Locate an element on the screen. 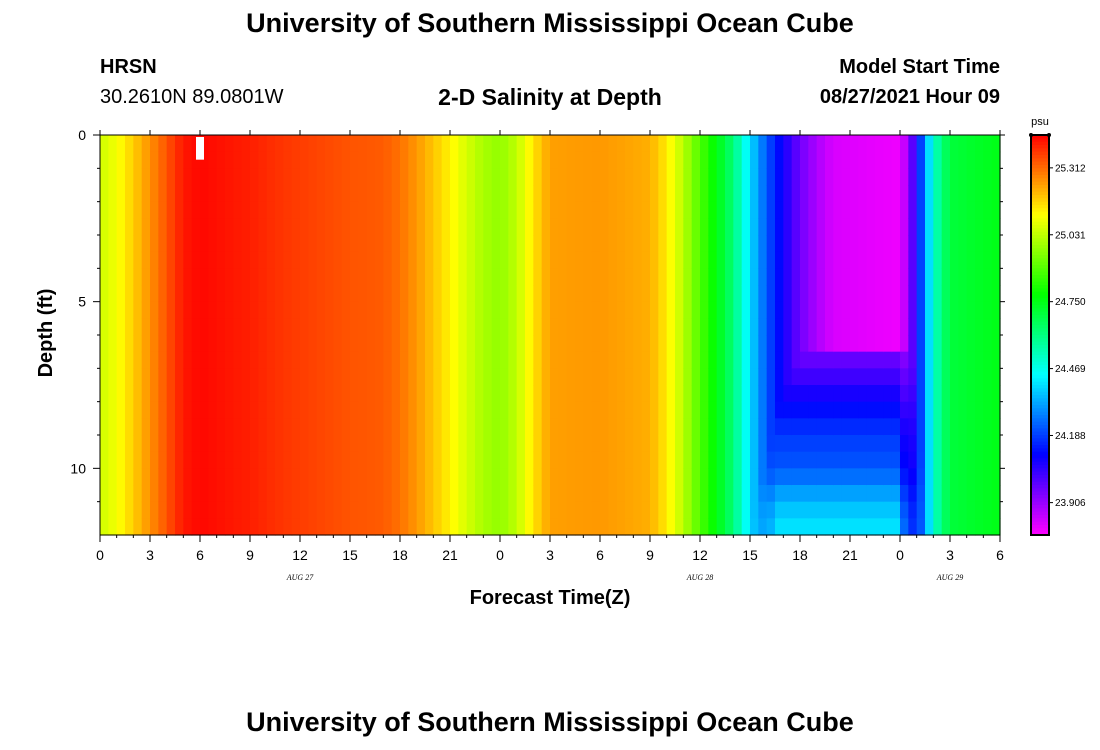 The height and width of the screenshot is (750, 1100). colorbar-tick-label: 25.312 is located at coordinates (1070, 168).